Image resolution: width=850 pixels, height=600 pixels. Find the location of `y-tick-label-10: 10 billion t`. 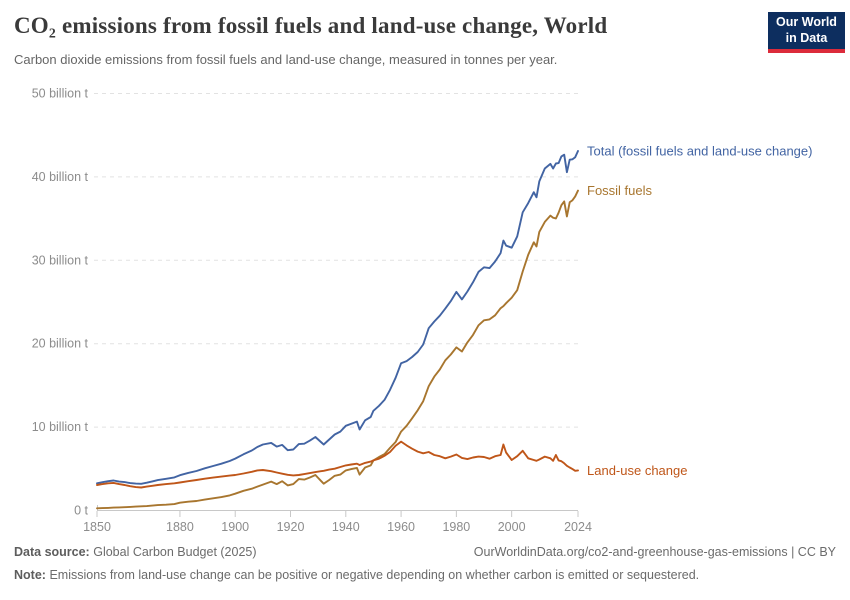

y-tick-label-10: 10 billion t is located at coordinates (60, 427).